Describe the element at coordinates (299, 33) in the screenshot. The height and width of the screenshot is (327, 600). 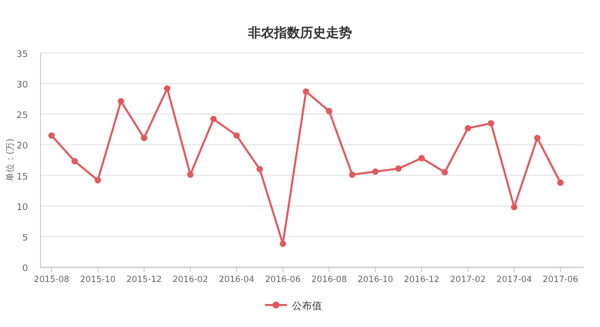
I see `chart-title: 非农指数历史走势` at that location.